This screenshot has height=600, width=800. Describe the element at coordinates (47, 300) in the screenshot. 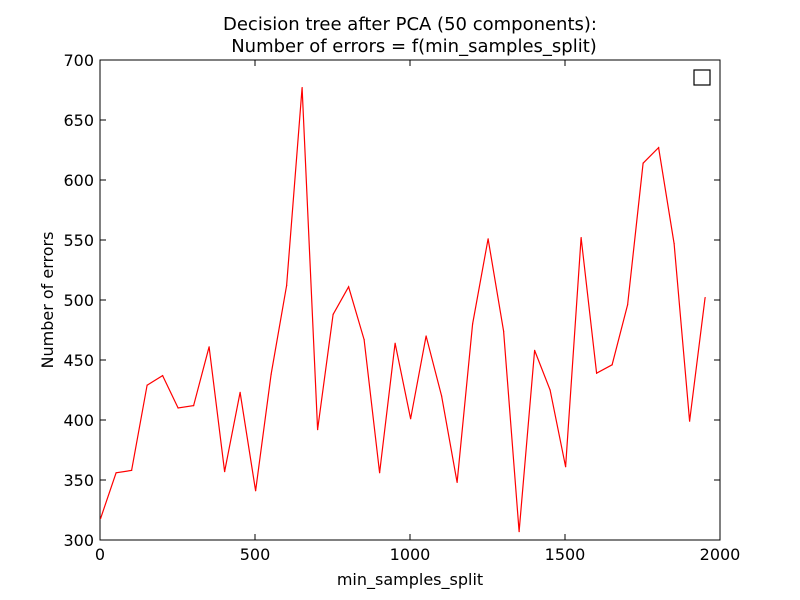

I see `y-axis-label: Number of errors` at that location.